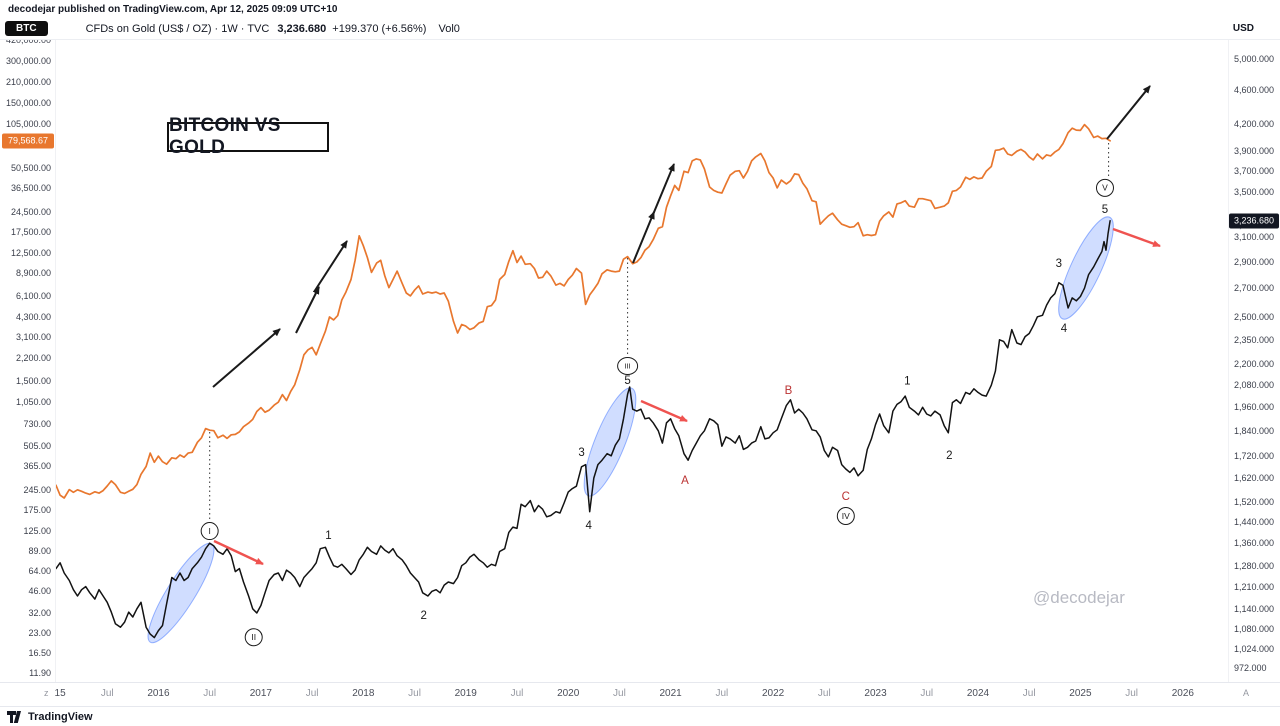  What do you see at coordinates (1254, 151) in the screenshot?
I see `right-axis-tick: 3,900.000` at bounding box center [1254, 151].